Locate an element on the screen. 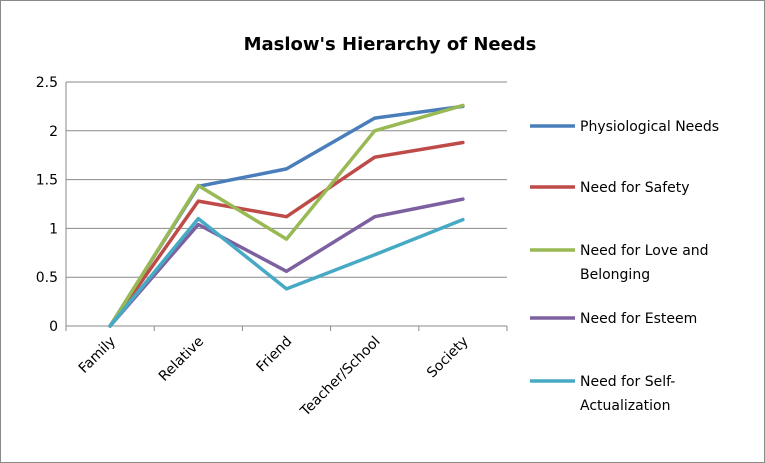 The height and width of the screenshot is (463, 765). x-tick-label: Society is located at coordinates (448, 358).